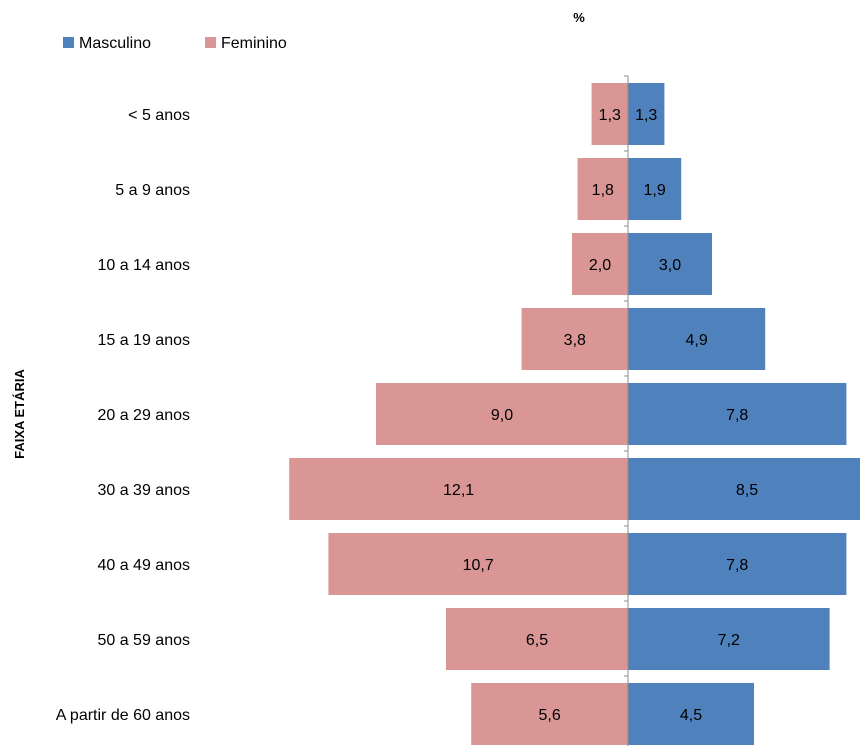 The width and height of the screenshot is (860, 746). I want to click on y-axis-title: FAIXA ETÁRIA, so click(19, 413).